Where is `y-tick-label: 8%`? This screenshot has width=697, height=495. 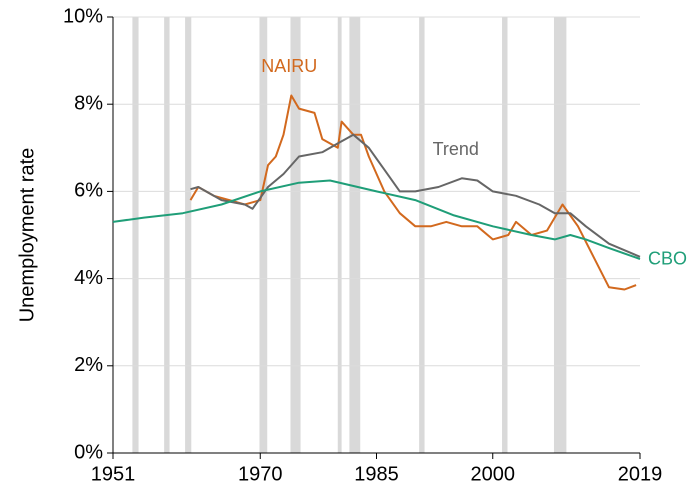
y-tick-label: 8% is located at coordinates (88, 103).